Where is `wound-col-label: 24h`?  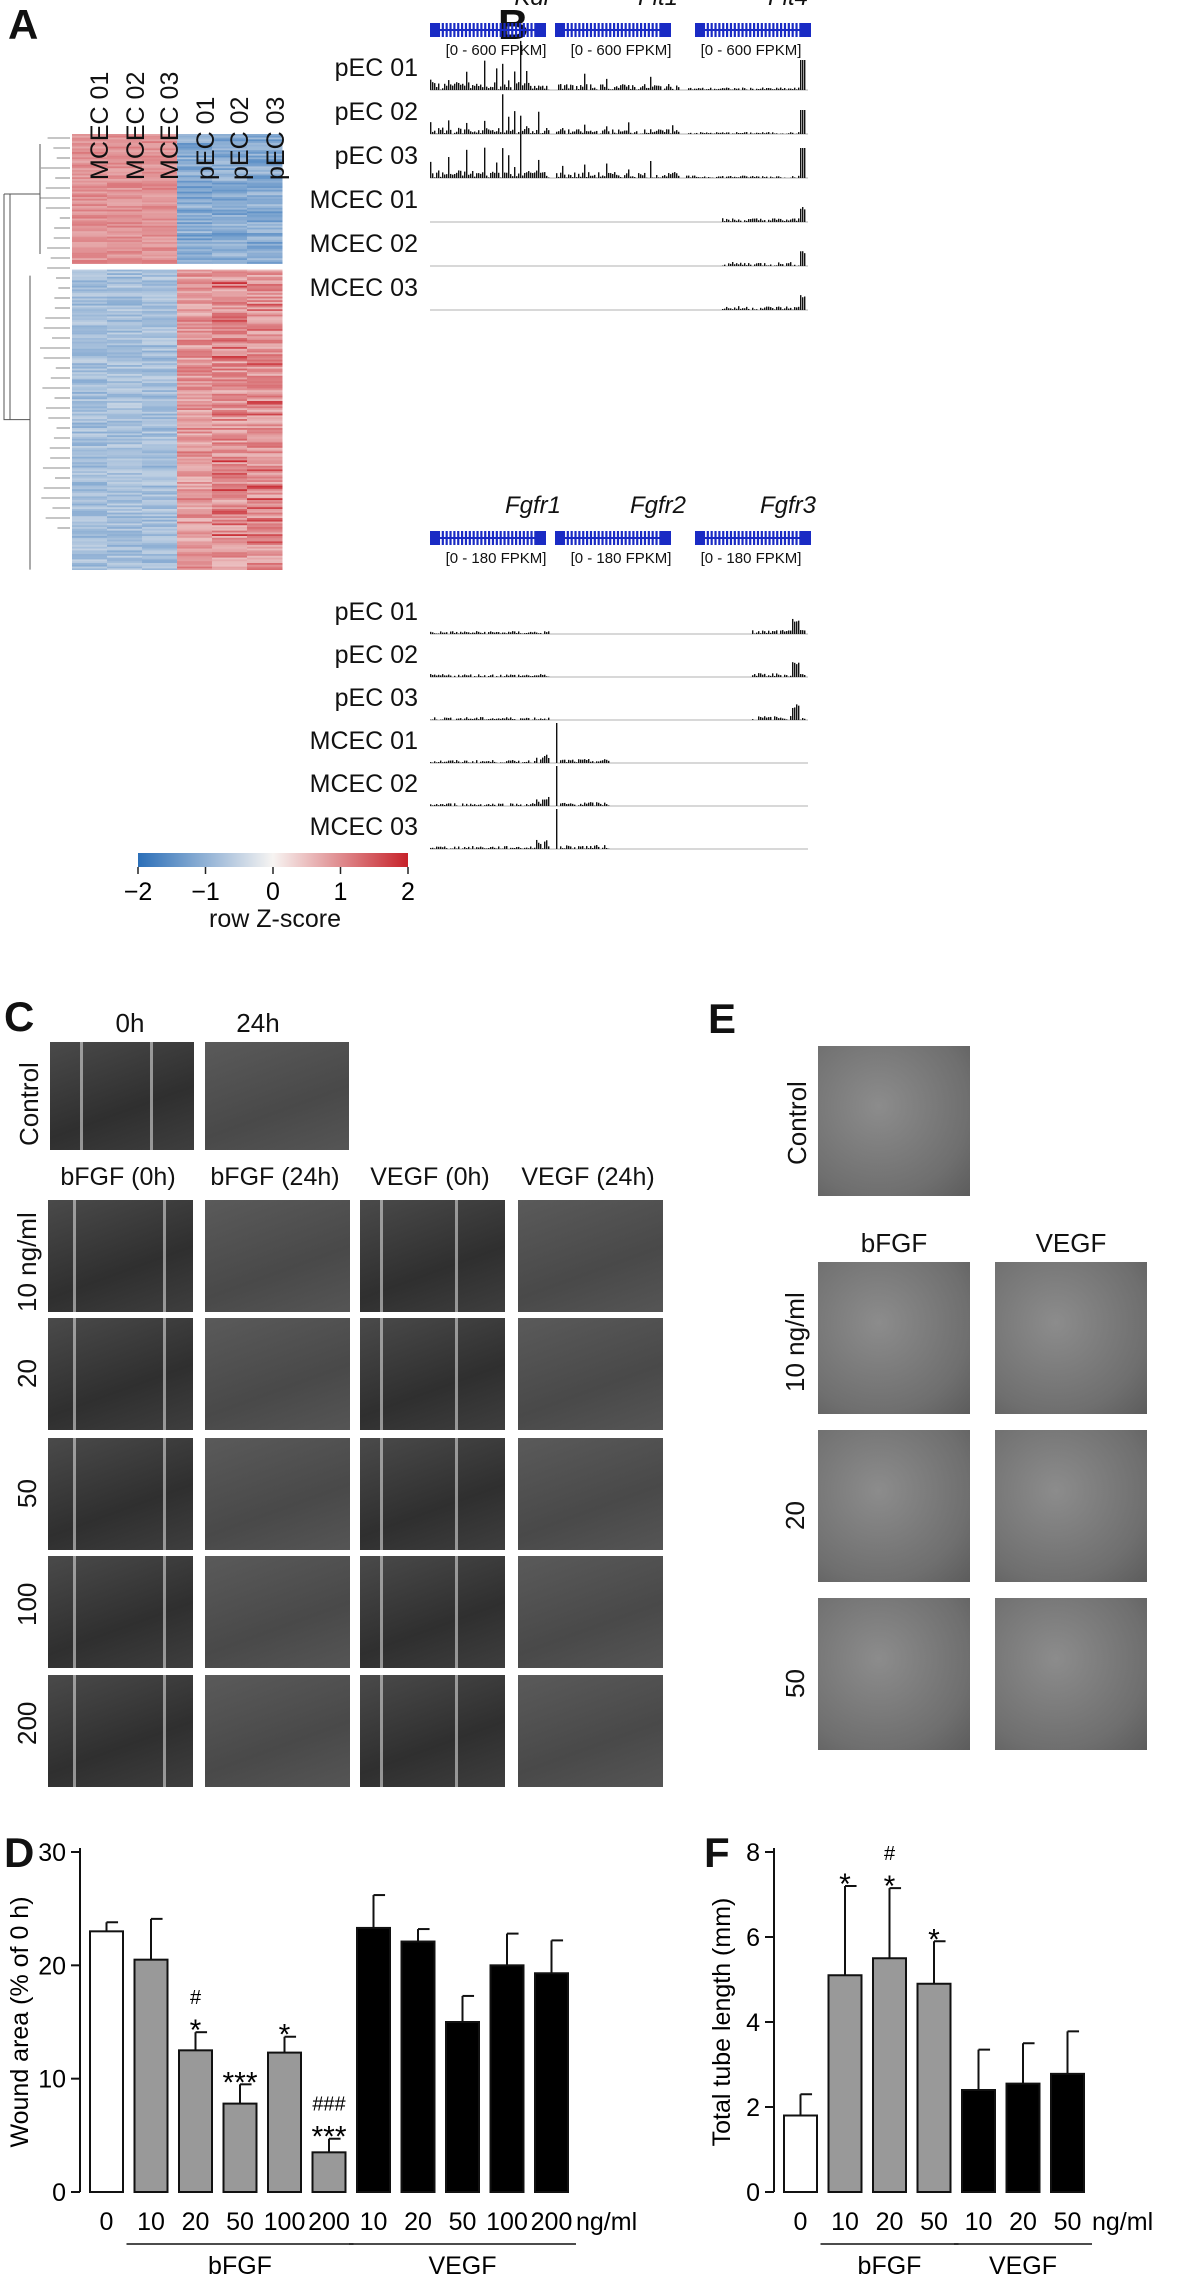
wound-col-label: 24h is located at coordinates (258, 1023).